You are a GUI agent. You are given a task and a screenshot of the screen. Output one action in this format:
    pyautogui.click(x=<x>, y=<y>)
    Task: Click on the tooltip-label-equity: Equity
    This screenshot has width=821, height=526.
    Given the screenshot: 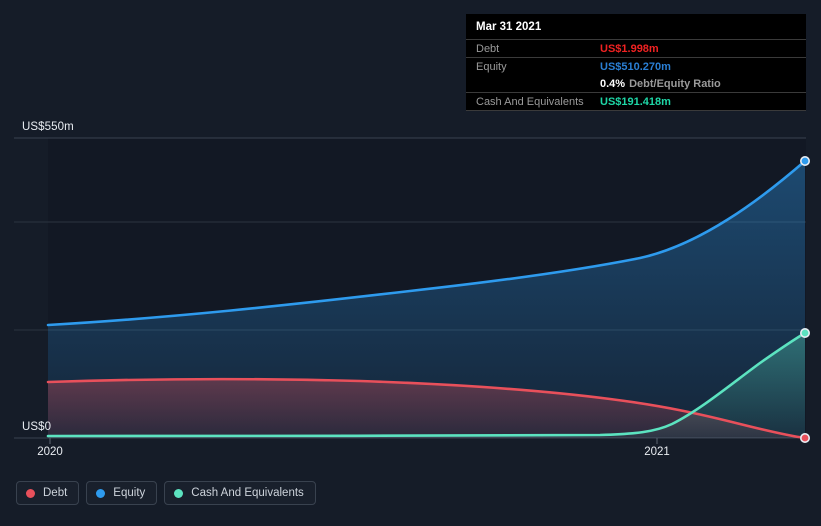 What is the action you would take?
    pyautogui.click(x=491, y=66)
    